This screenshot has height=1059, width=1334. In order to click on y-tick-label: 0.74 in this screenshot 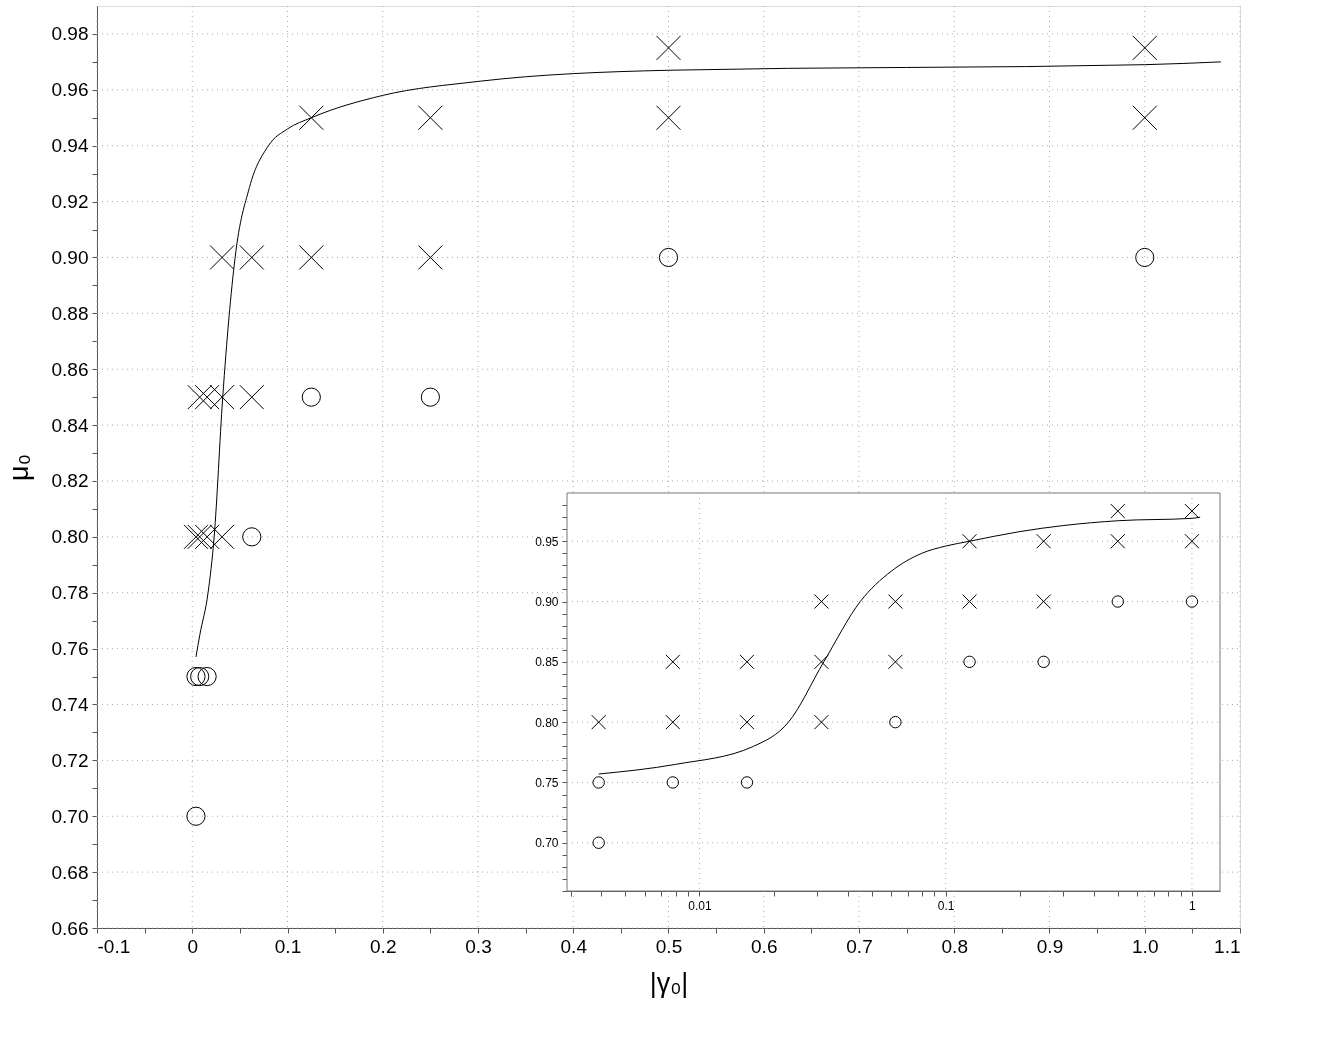, I will do `click(70, 704)`.